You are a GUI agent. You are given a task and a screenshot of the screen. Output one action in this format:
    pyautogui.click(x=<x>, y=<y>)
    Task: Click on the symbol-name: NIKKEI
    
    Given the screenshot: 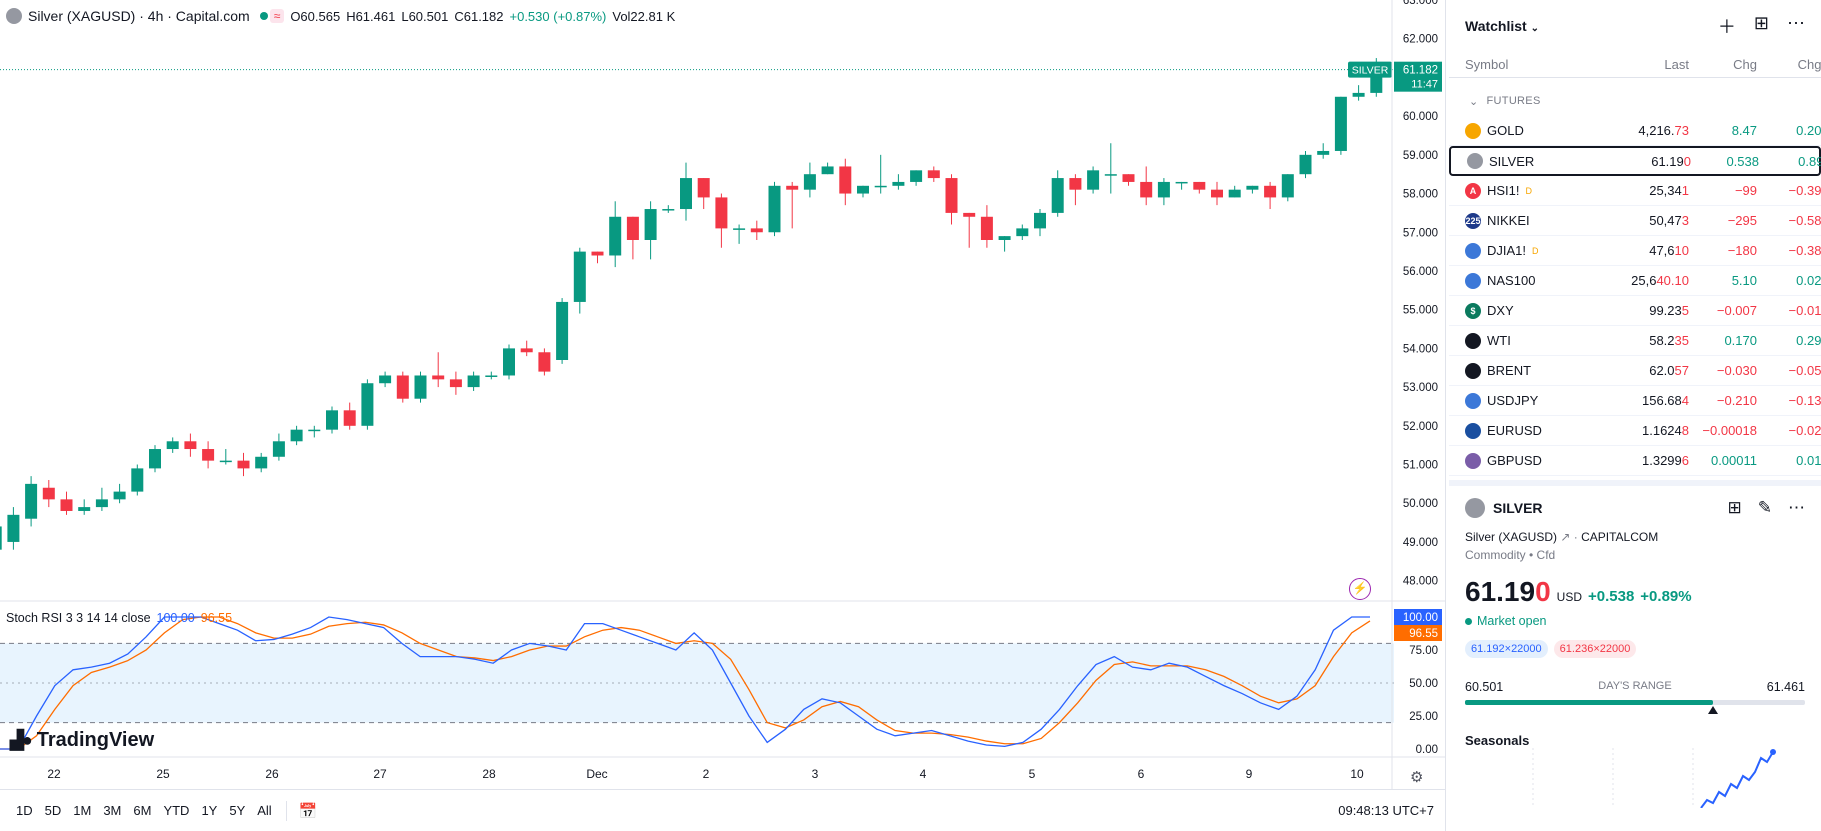 What is the action you would take?
    pyautogui.click(x=1508, y=220)
    